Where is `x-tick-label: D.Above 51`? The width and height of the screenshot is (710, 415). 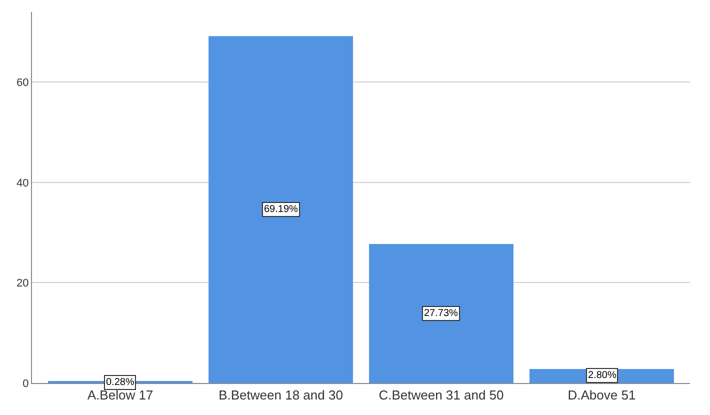
x-tick-label: D.Above 51 is located at coordinates (602, 395).